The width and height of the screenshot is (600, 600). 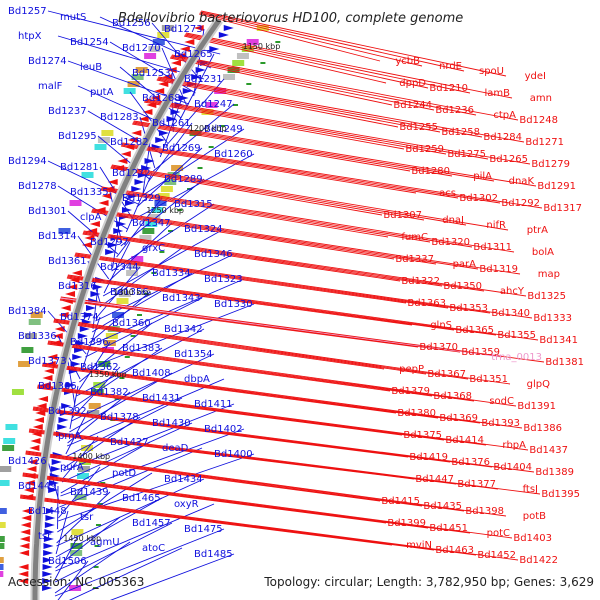 I want to click on gene-label-right: dppD, so click(x=412, y=83).